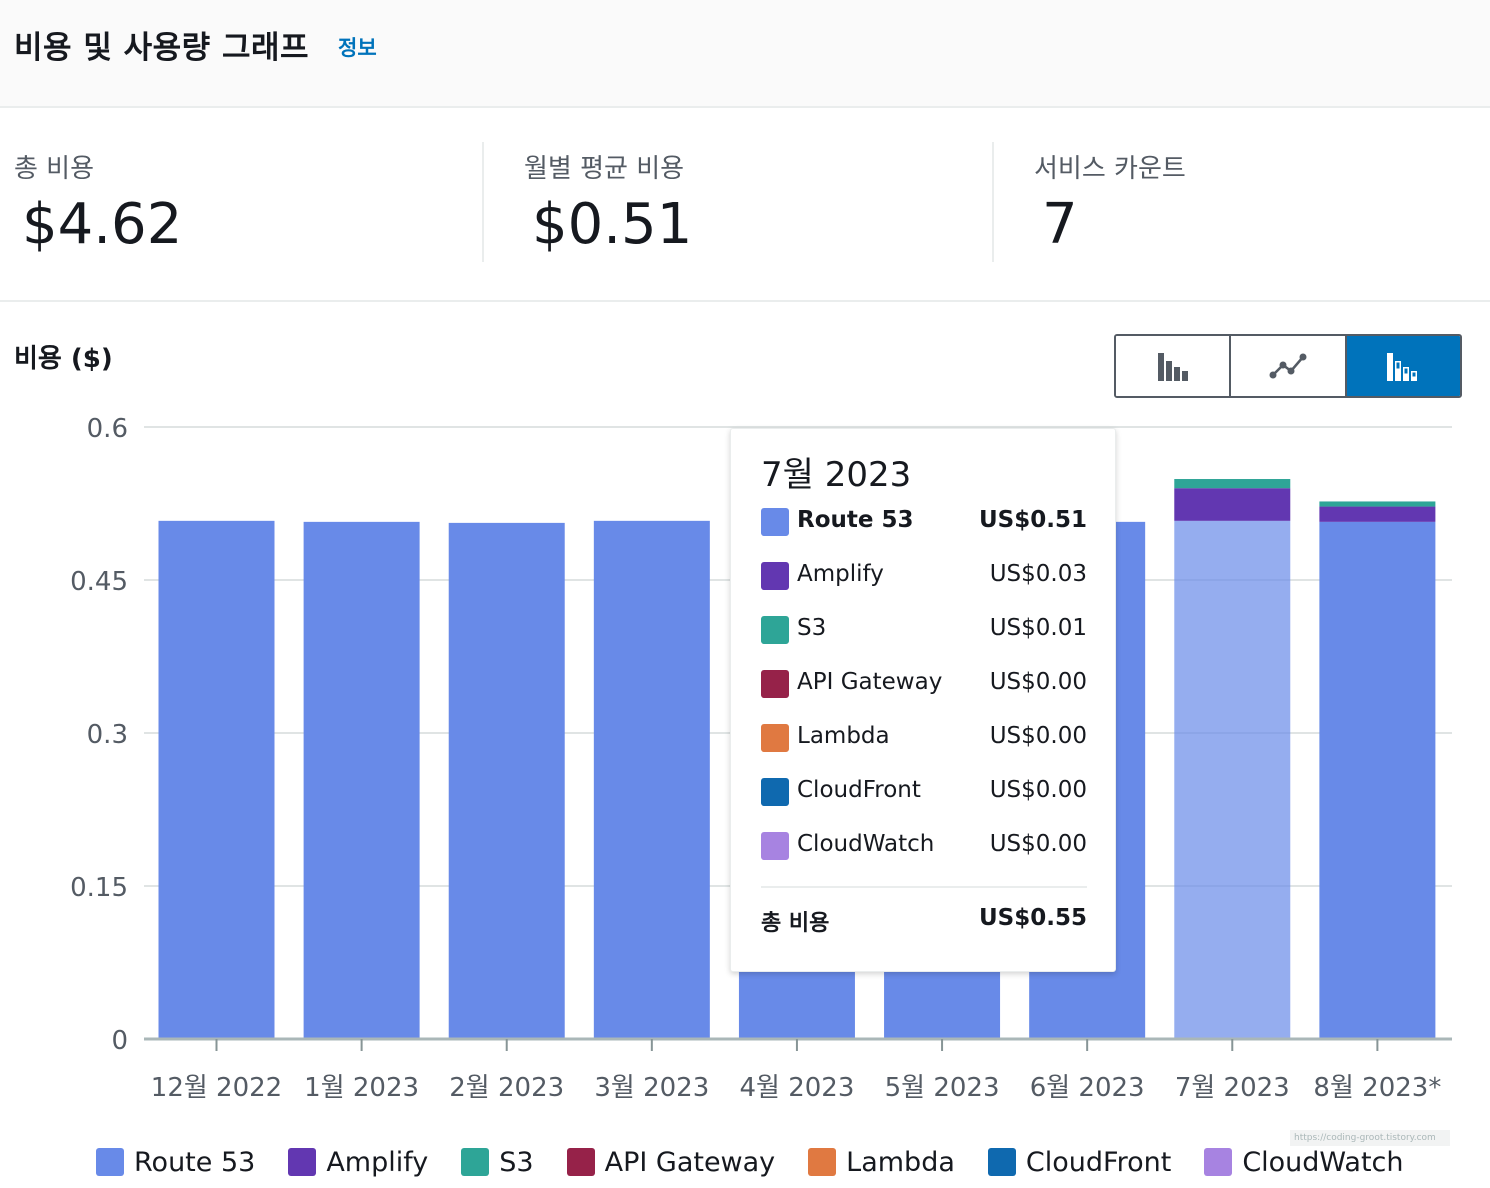 The width and height of the screenshot is (1490, 1188). What do you see at coordinates (924, 887) in the screenshot?
I see `tooltip-divider` at bounding box center [924, 887].